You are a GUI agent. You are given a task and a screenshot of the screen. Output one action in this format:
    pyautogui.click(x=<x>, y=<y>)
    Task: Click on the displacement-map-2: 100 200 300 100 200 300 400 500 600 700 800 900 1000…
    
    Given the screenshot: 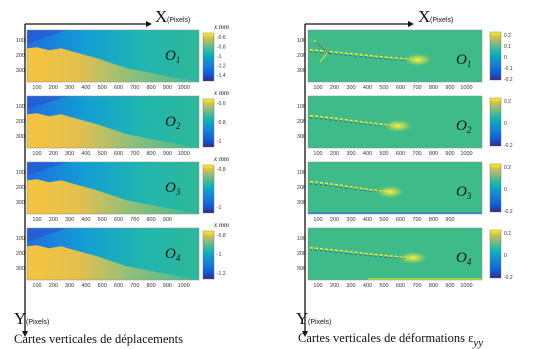 What is the action you would take?
    pyautogui.click(x=122, y=123)
    